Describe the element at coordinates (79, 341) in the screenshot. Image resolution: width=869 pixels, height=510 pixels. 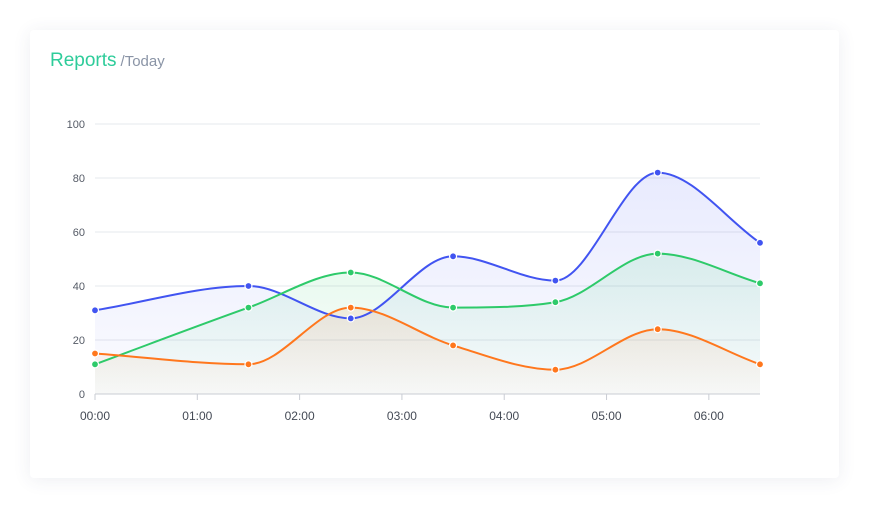
I see `y-tick-label: 20` at that location.